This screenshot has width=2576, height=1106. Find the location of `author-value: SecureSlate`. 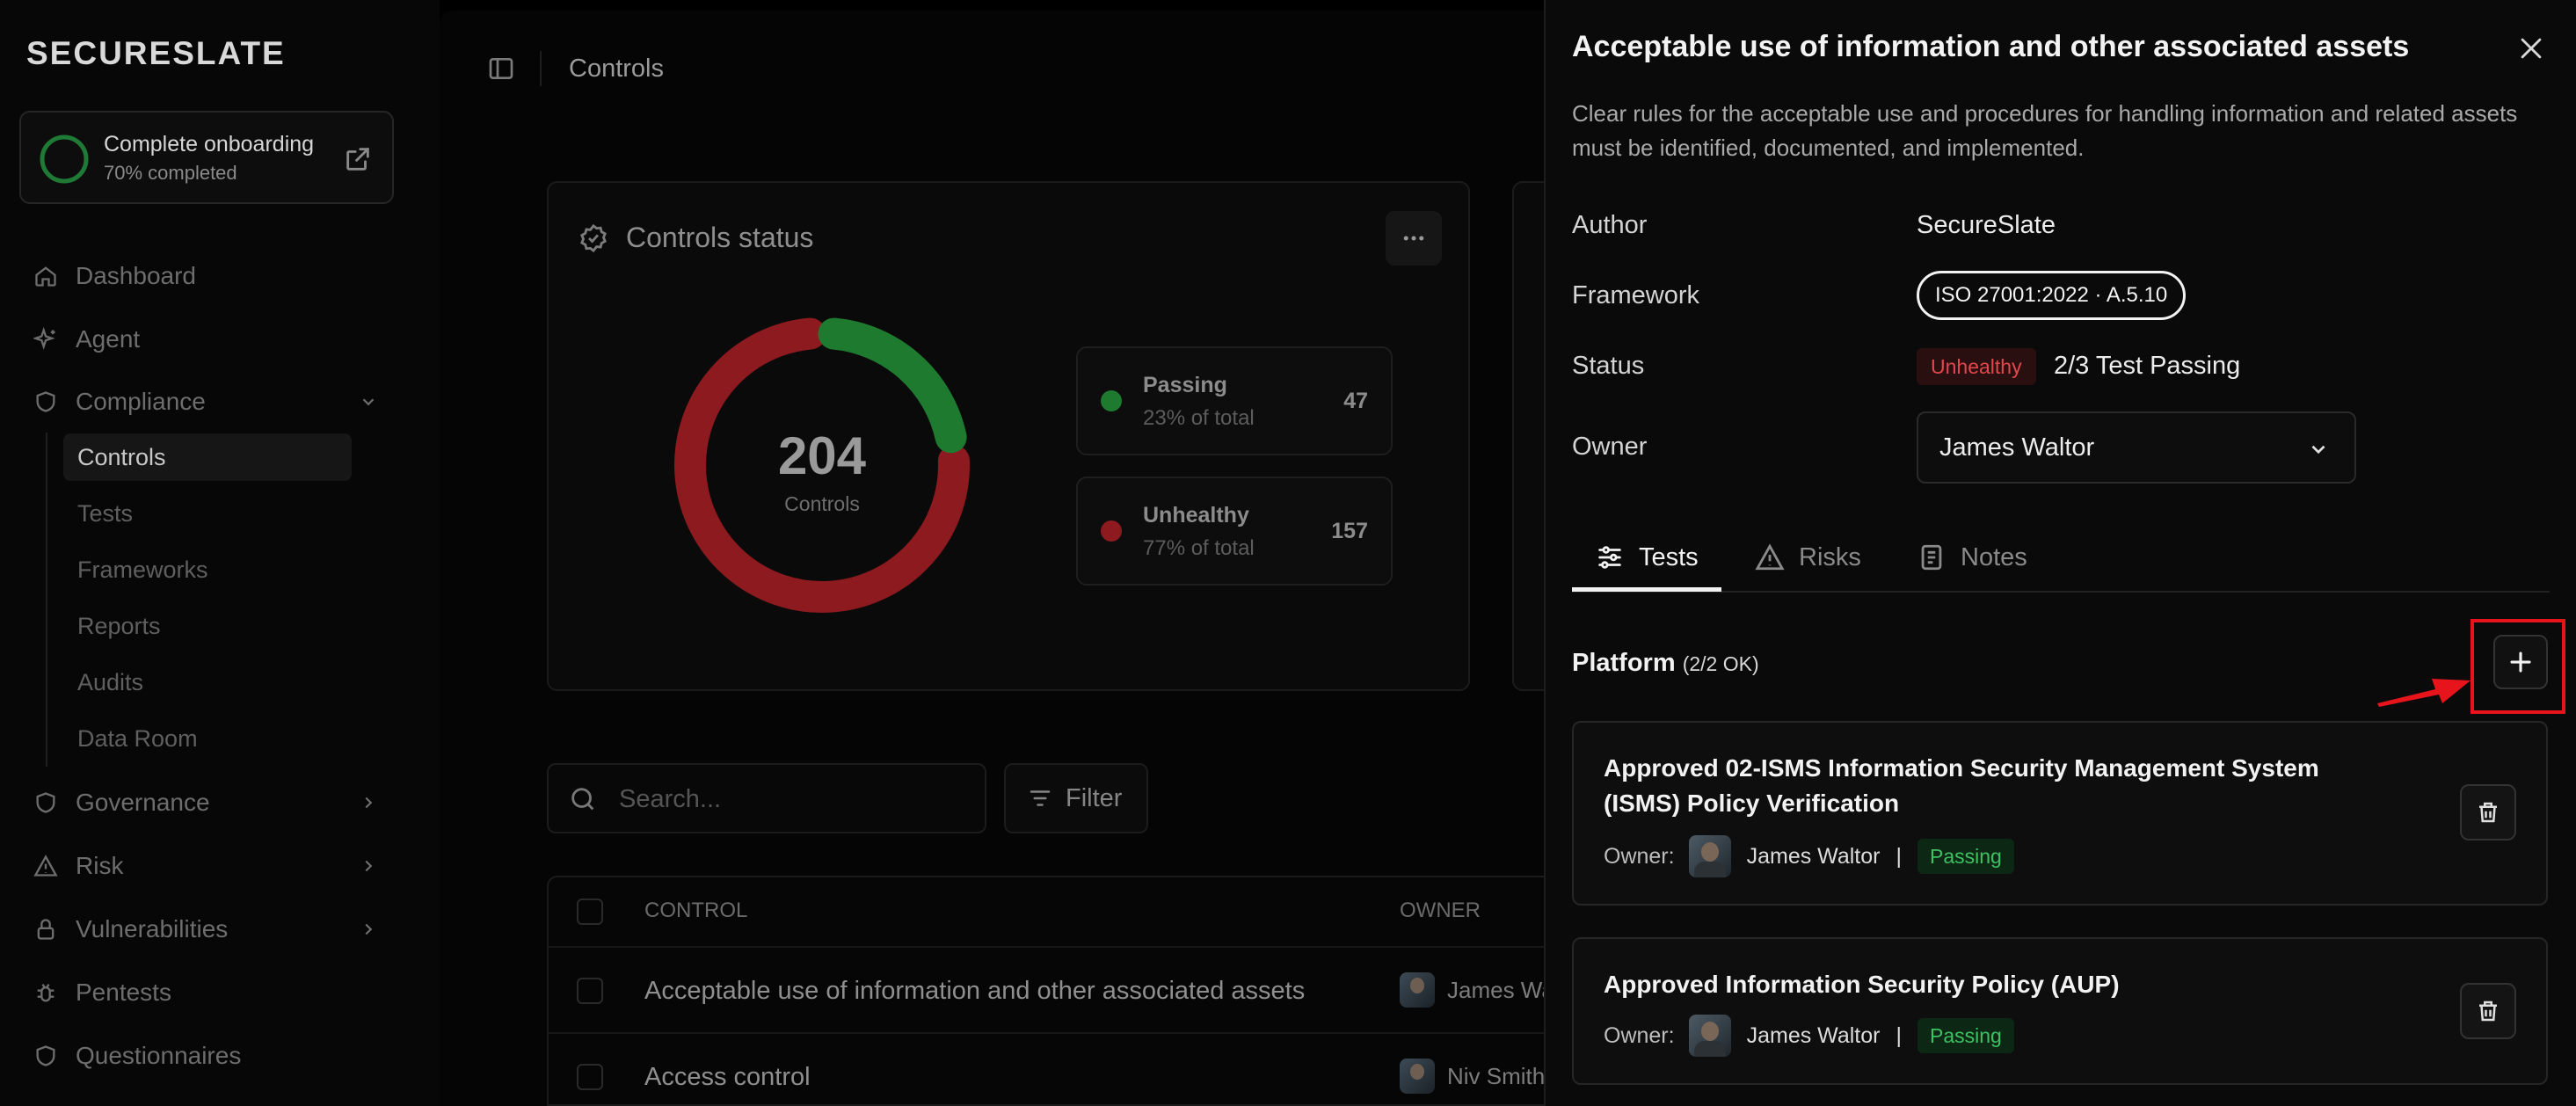

author-value: SecureSlate is located at coordinates (1986, 225).